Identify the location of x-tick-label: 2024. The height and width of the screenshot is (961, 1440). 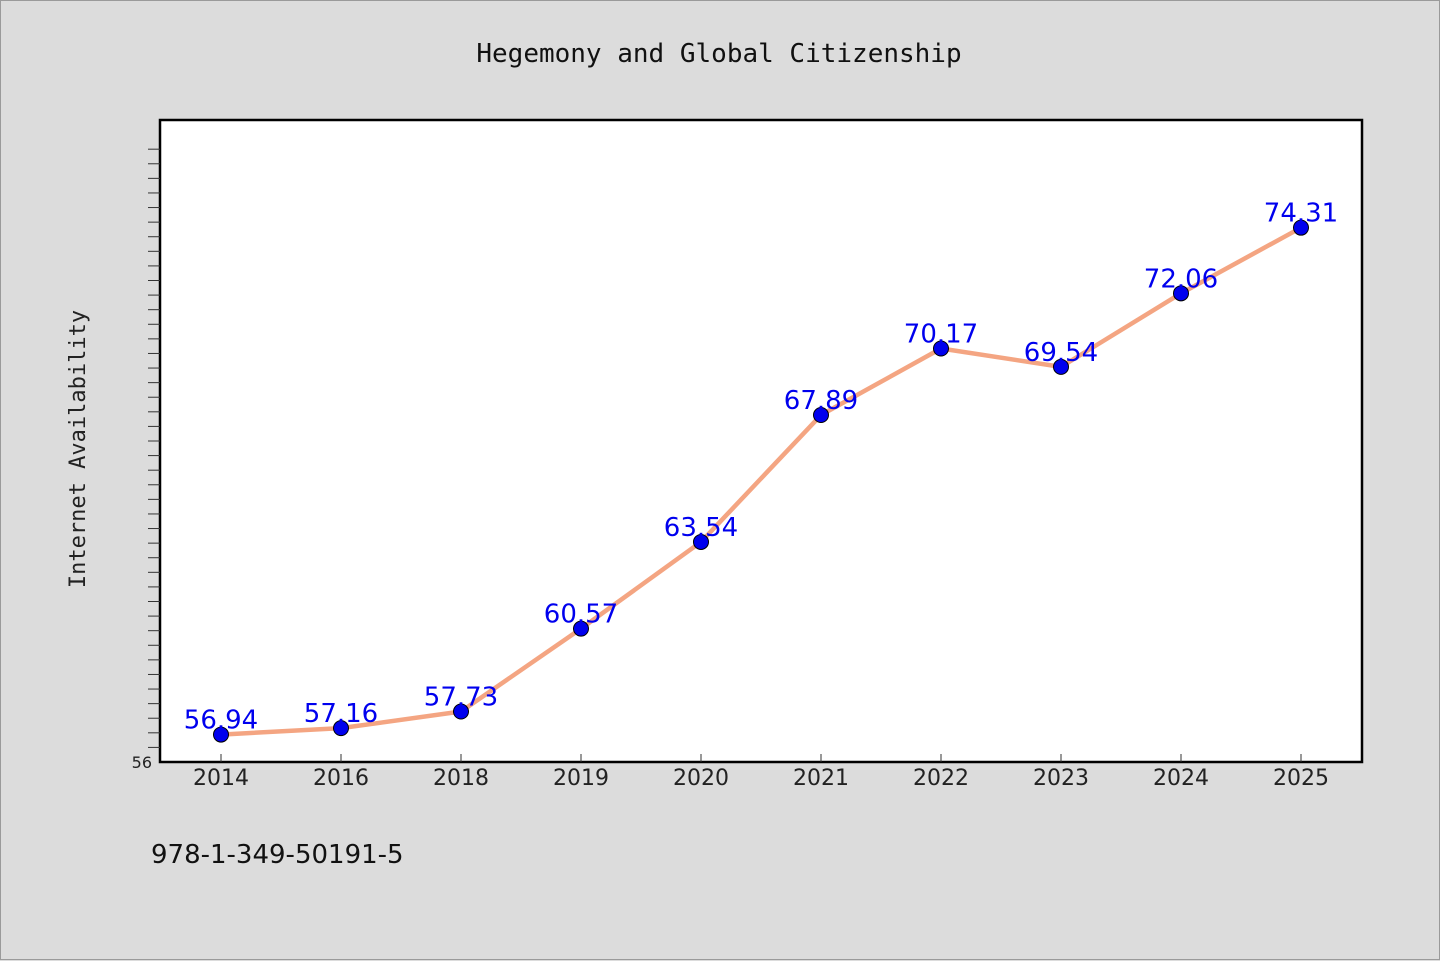
(1181, 778).